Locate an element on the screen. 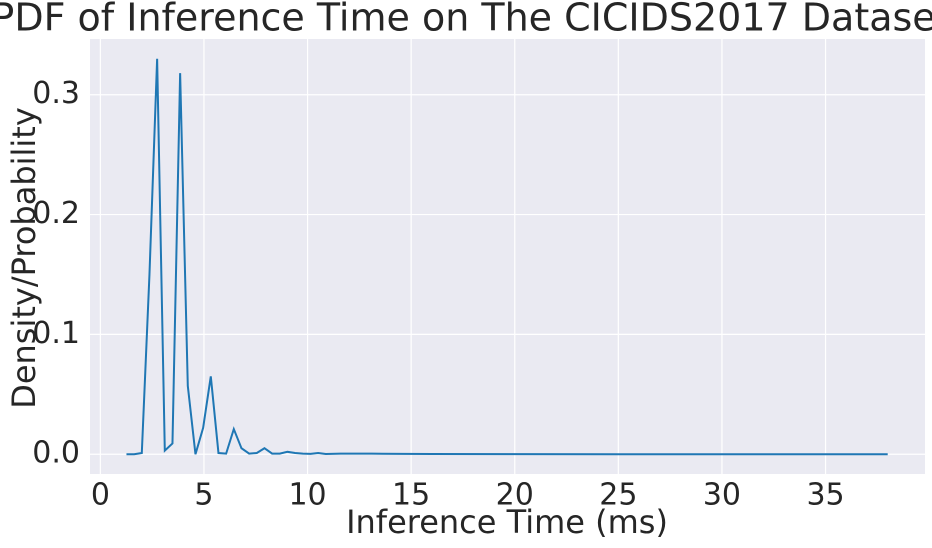 This screenshot has width=932, height=548. x-tick-label: 15 is located at coordinates (411, 495).